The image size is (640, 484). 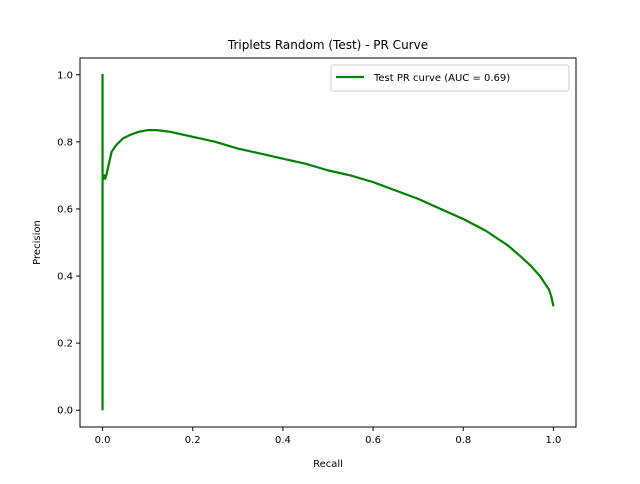 I want to click on legend: Test PR curve (AUC = 0.69), so click(x=450, y=78).